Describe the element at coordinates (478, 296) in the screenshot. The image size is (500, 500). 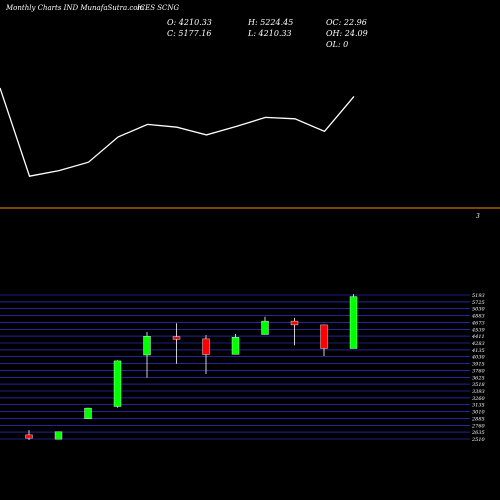
I see `price-tick-label: 5193` at that location.